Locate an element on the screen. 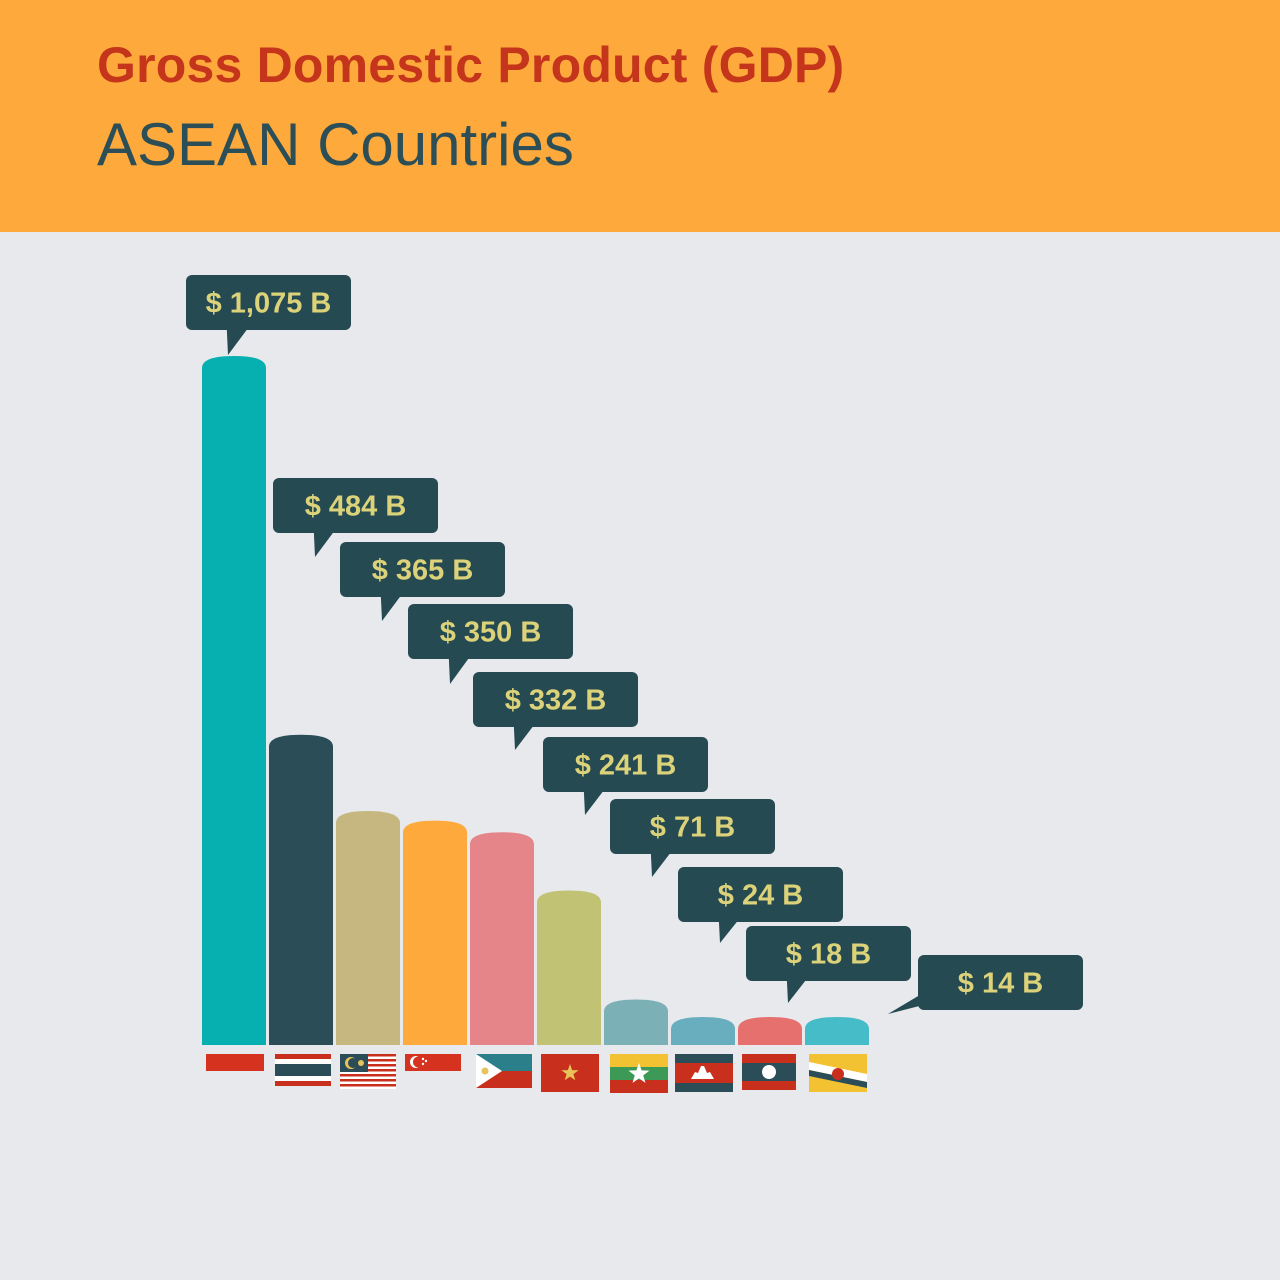 This screenshot has width=1280, height=1280. flag-laos-icon is located at coordinates (769, 1072).